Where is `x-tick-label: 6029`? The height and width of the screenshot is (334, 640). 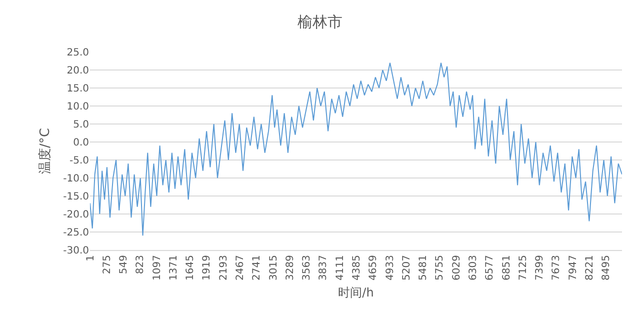 x-tick-label: 6029 is located at coordinates (456, 267).